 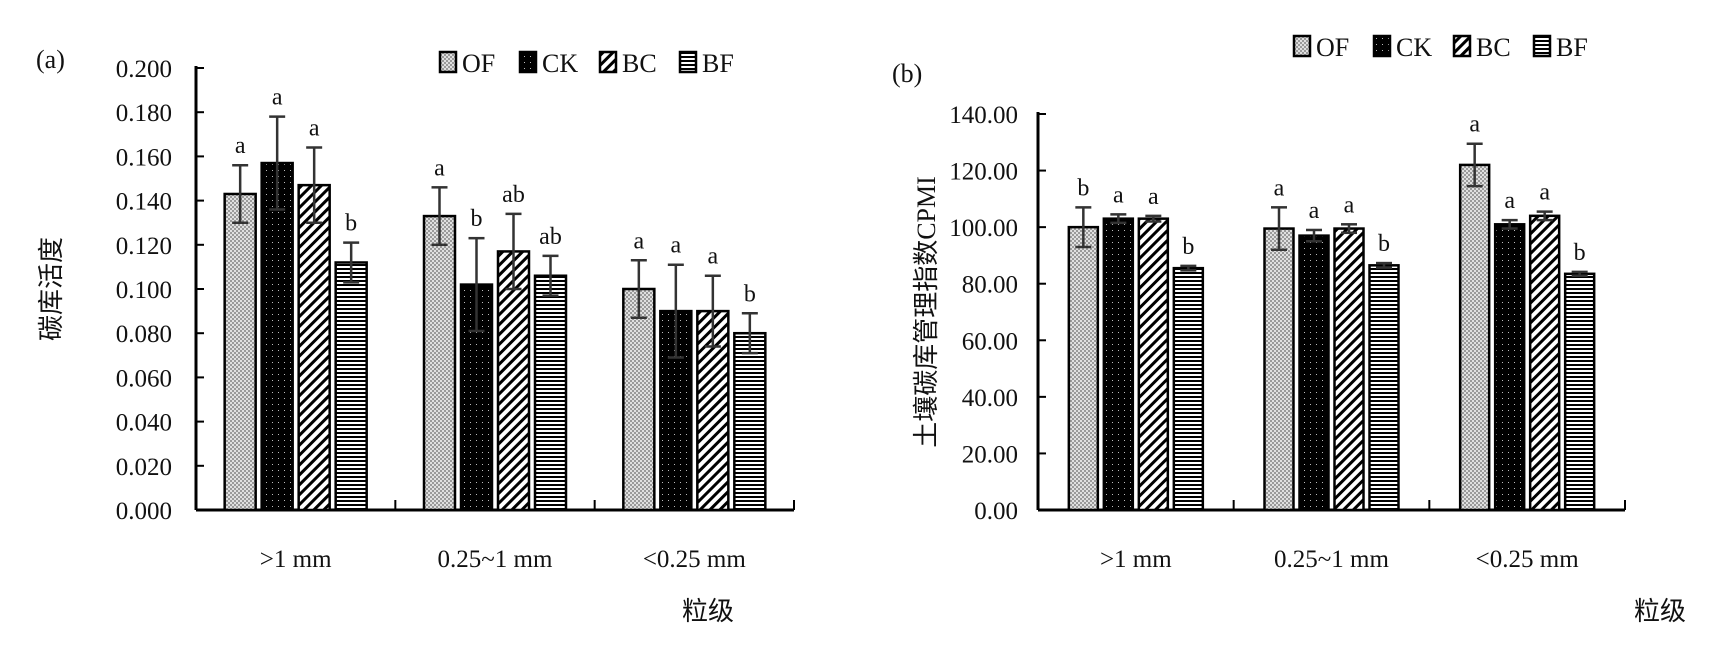 What do you see at coordinates (144, 202) in the screenshot?
I see `y-tick-label: 0.140` at bounding box center [144, 202].